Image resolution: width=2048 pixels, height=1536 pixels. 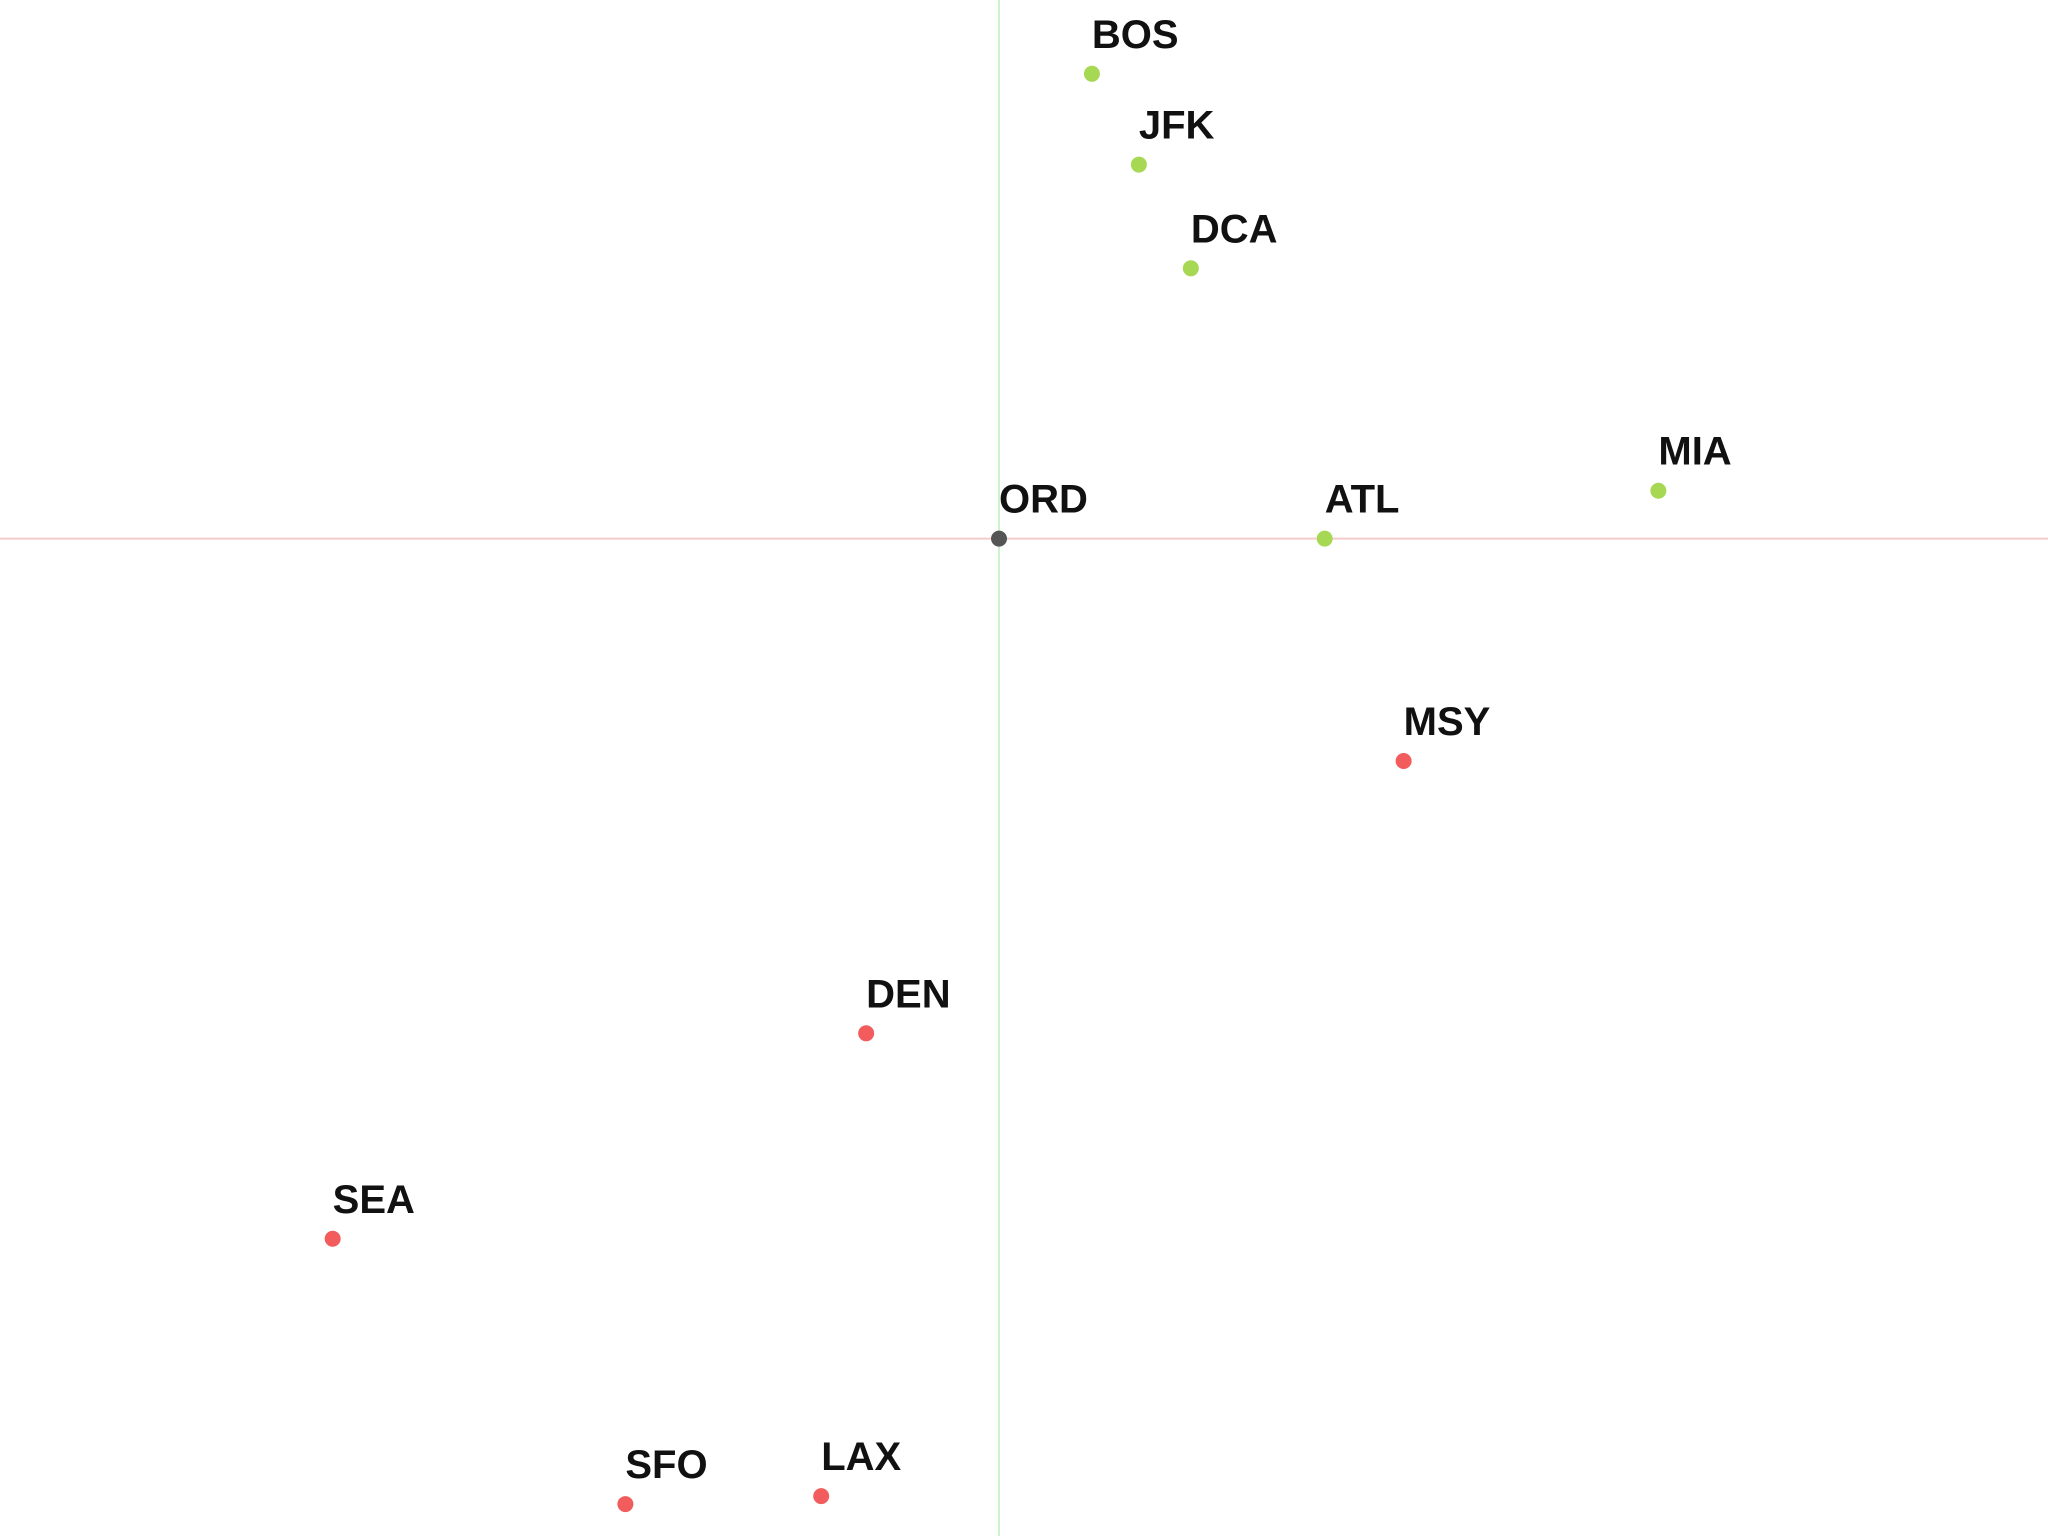 What do you see at coordinates (1694, 452) in the screenshot?
I see `point-label-mia: MIA` at bounding box center [1694, 452].